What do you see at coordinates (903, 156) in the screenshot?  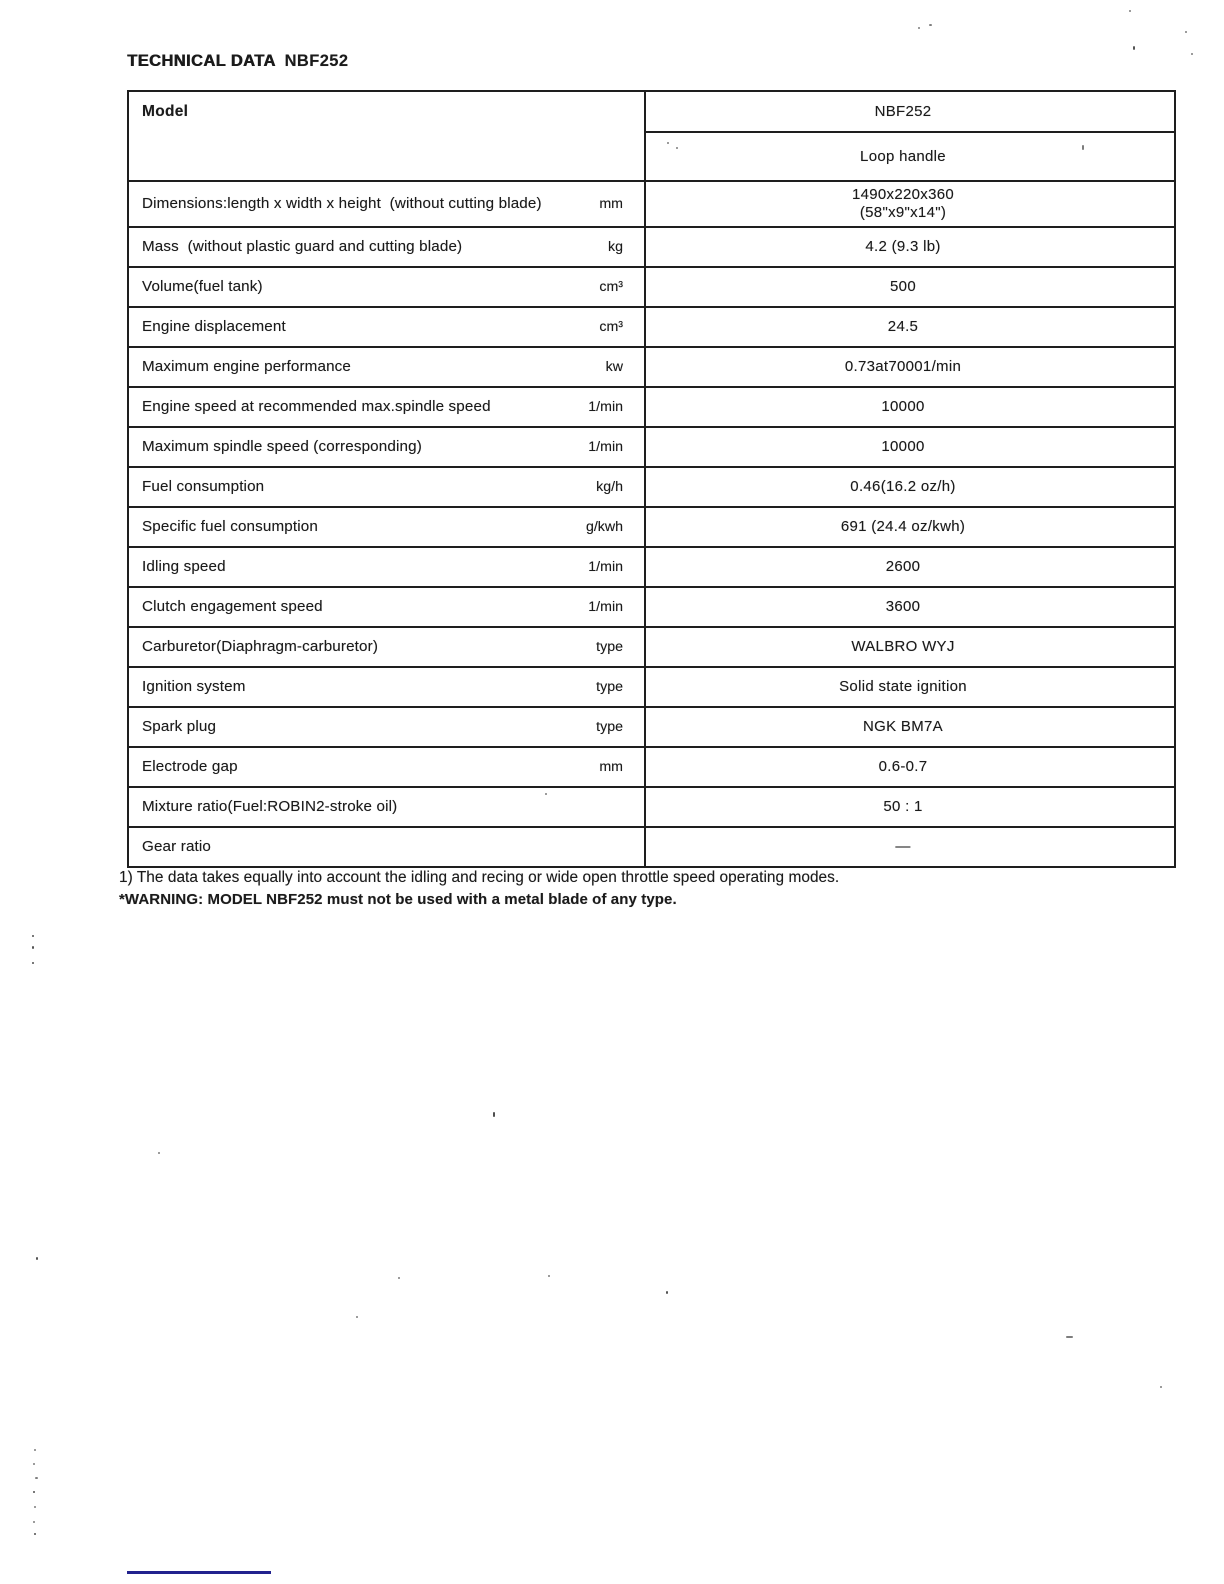 I see `handle-value-cell: Loop handle` at bounding box center [903, 156].